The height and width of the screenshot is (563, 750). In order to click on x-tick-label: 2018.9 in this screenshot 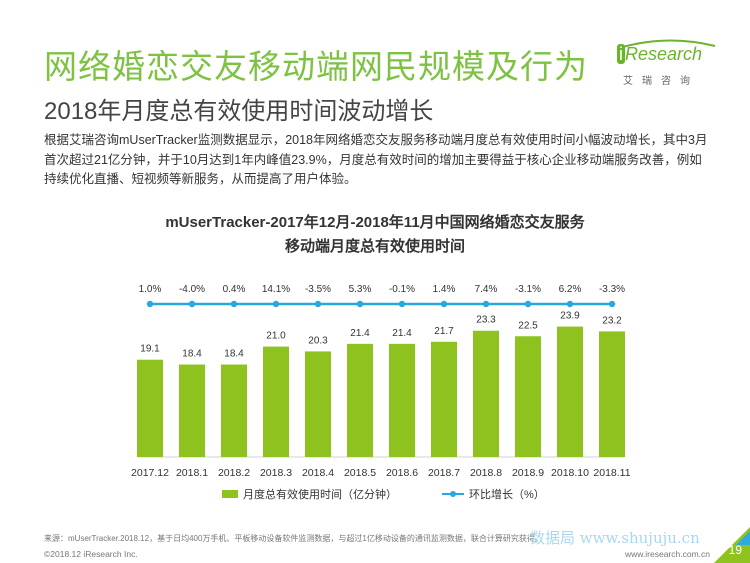, I will do `click(528, 473)`.